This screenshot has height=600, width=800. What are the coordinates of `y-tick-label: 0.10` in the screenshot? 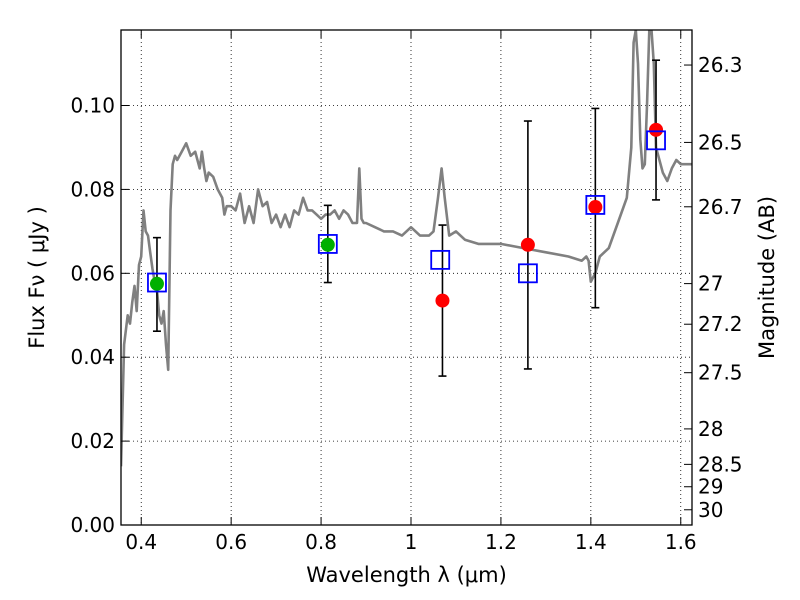 It's located at (92, 106).